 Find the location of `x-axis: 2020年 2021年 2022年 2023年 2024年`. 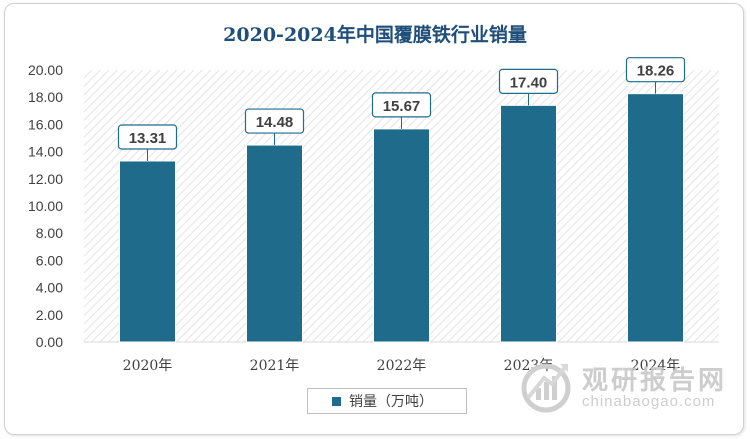

x-axis: 2020年 2021年 2022年 2023年 2024年 is located at coordinates (402, 366).